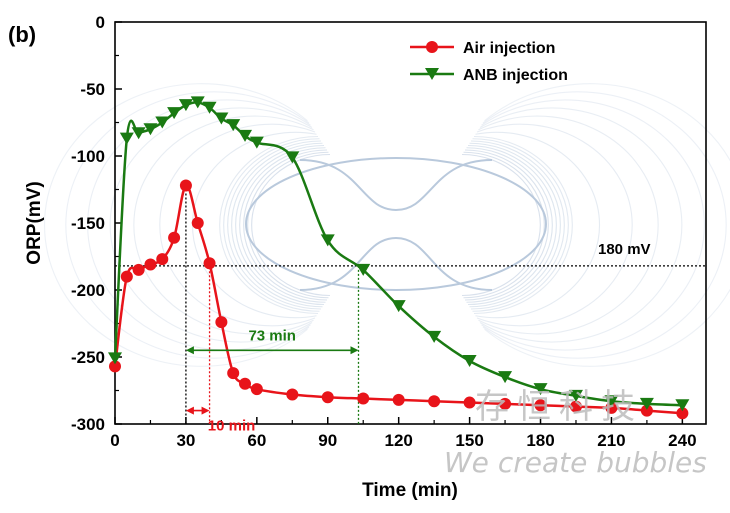 Image resolution: width=730 pixels, height=513 pixels. What do you see at coordinates (100, 22) in the screenshot?
I see `y-tick-label: 0` at bounding box center [100, 22].